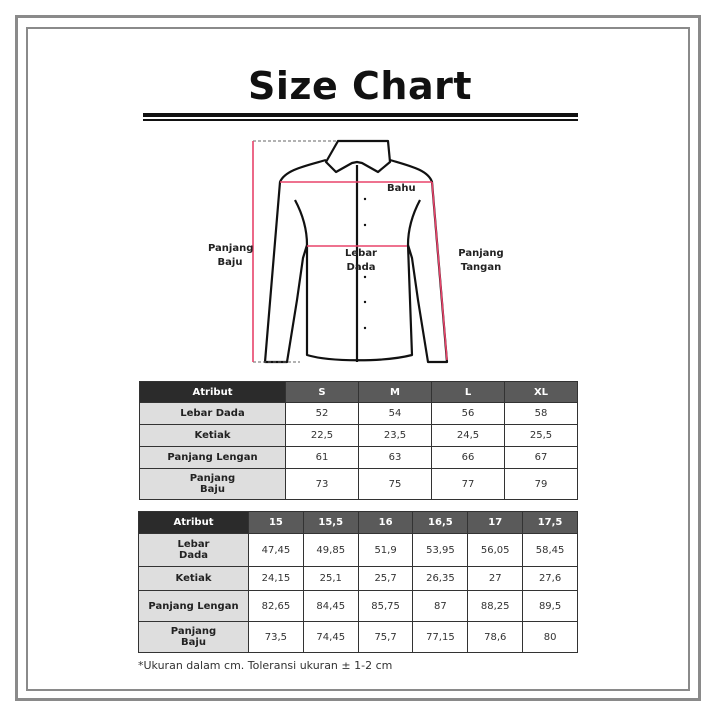 The width and height of the screenshot is (720, 720). I want to click on column-header: M, so click(395, 392).